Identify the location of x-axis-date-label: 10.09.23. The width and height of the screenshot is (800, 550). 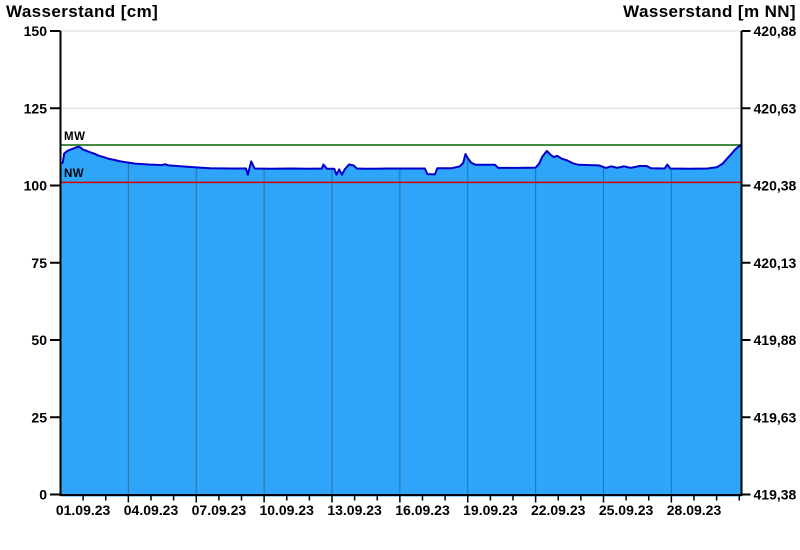
(286, 510).